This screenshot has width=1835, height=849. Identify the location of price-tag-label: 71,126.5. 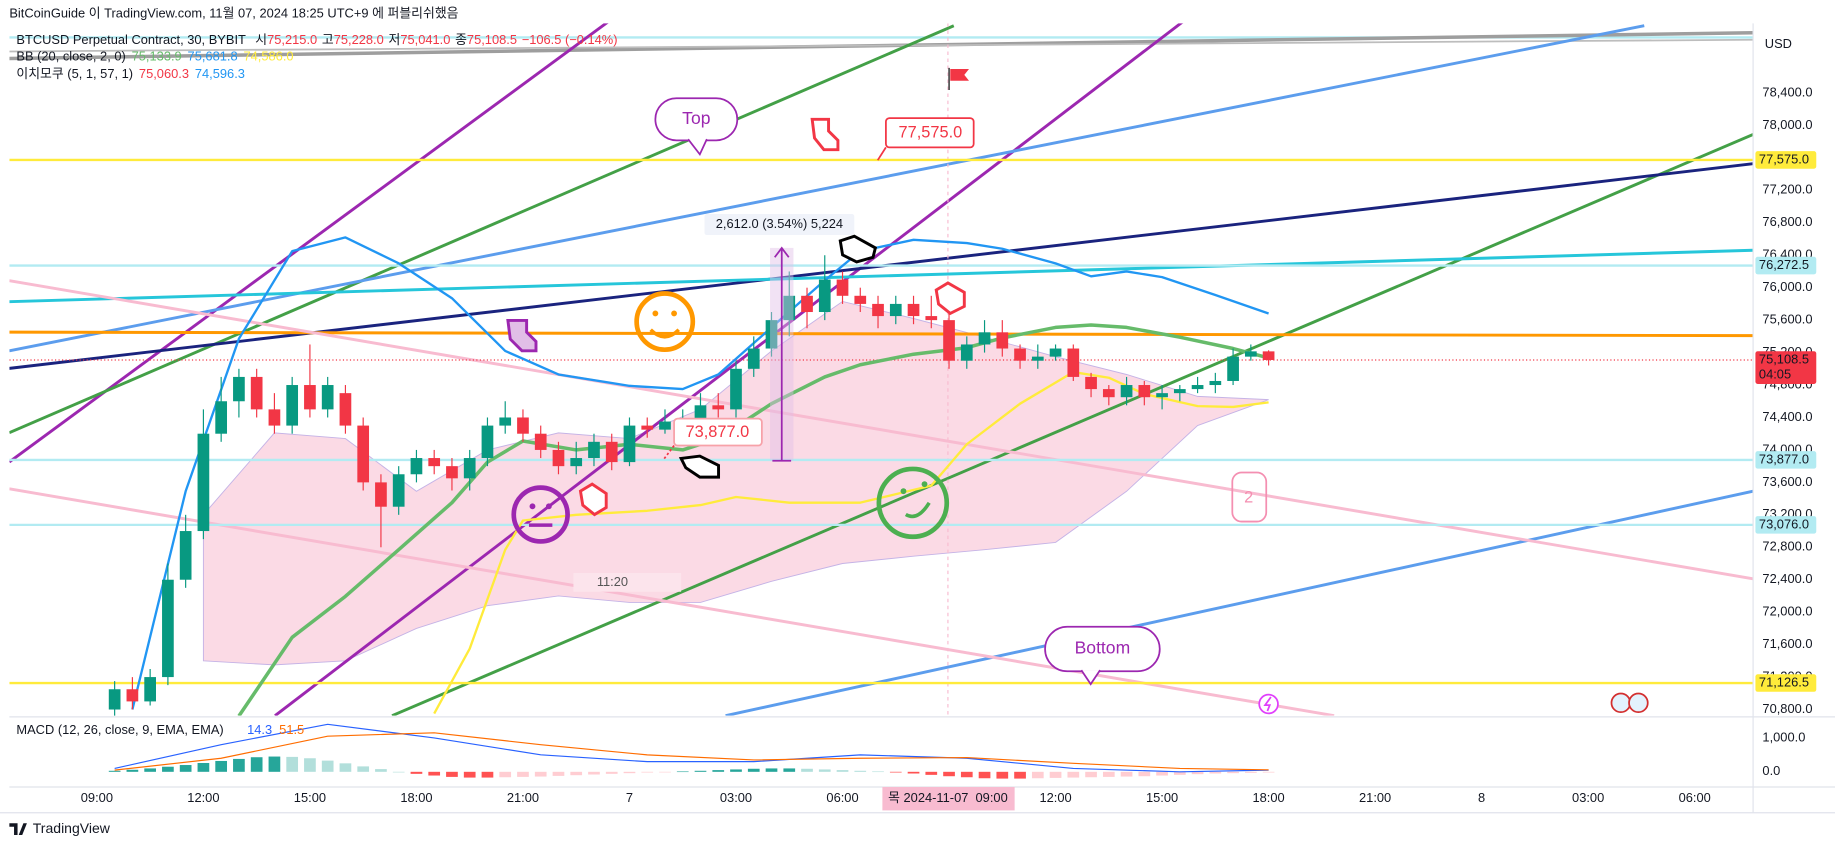
(1784, 681).